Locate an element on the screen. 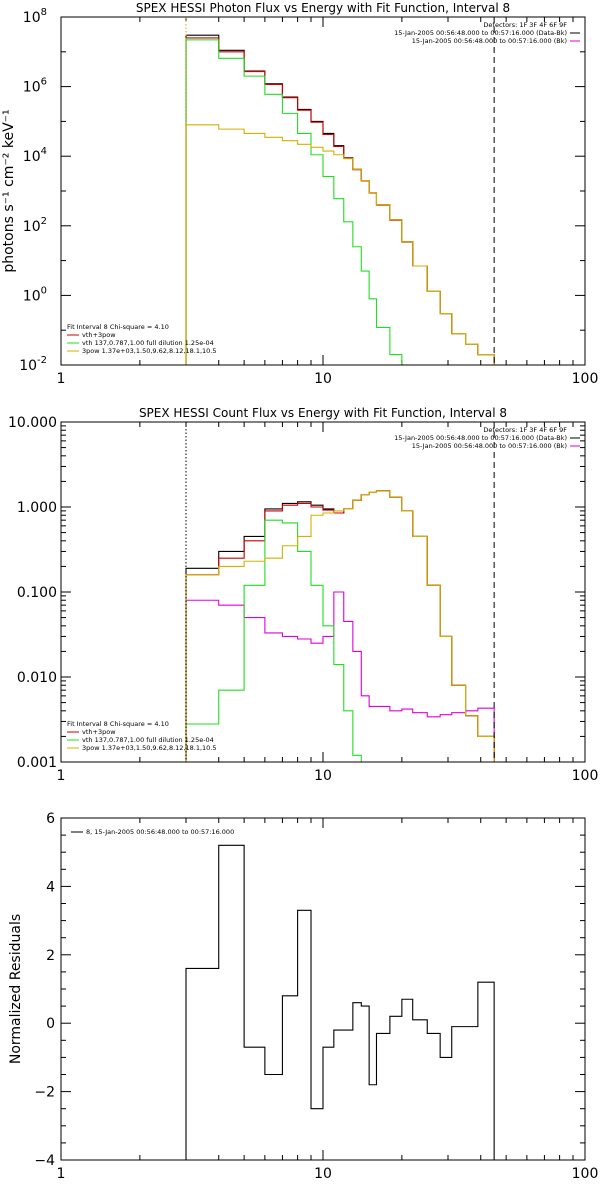 This screenshot has height=1200, width=600. y-tick-label: 2 is located at coordinates (50, 956).